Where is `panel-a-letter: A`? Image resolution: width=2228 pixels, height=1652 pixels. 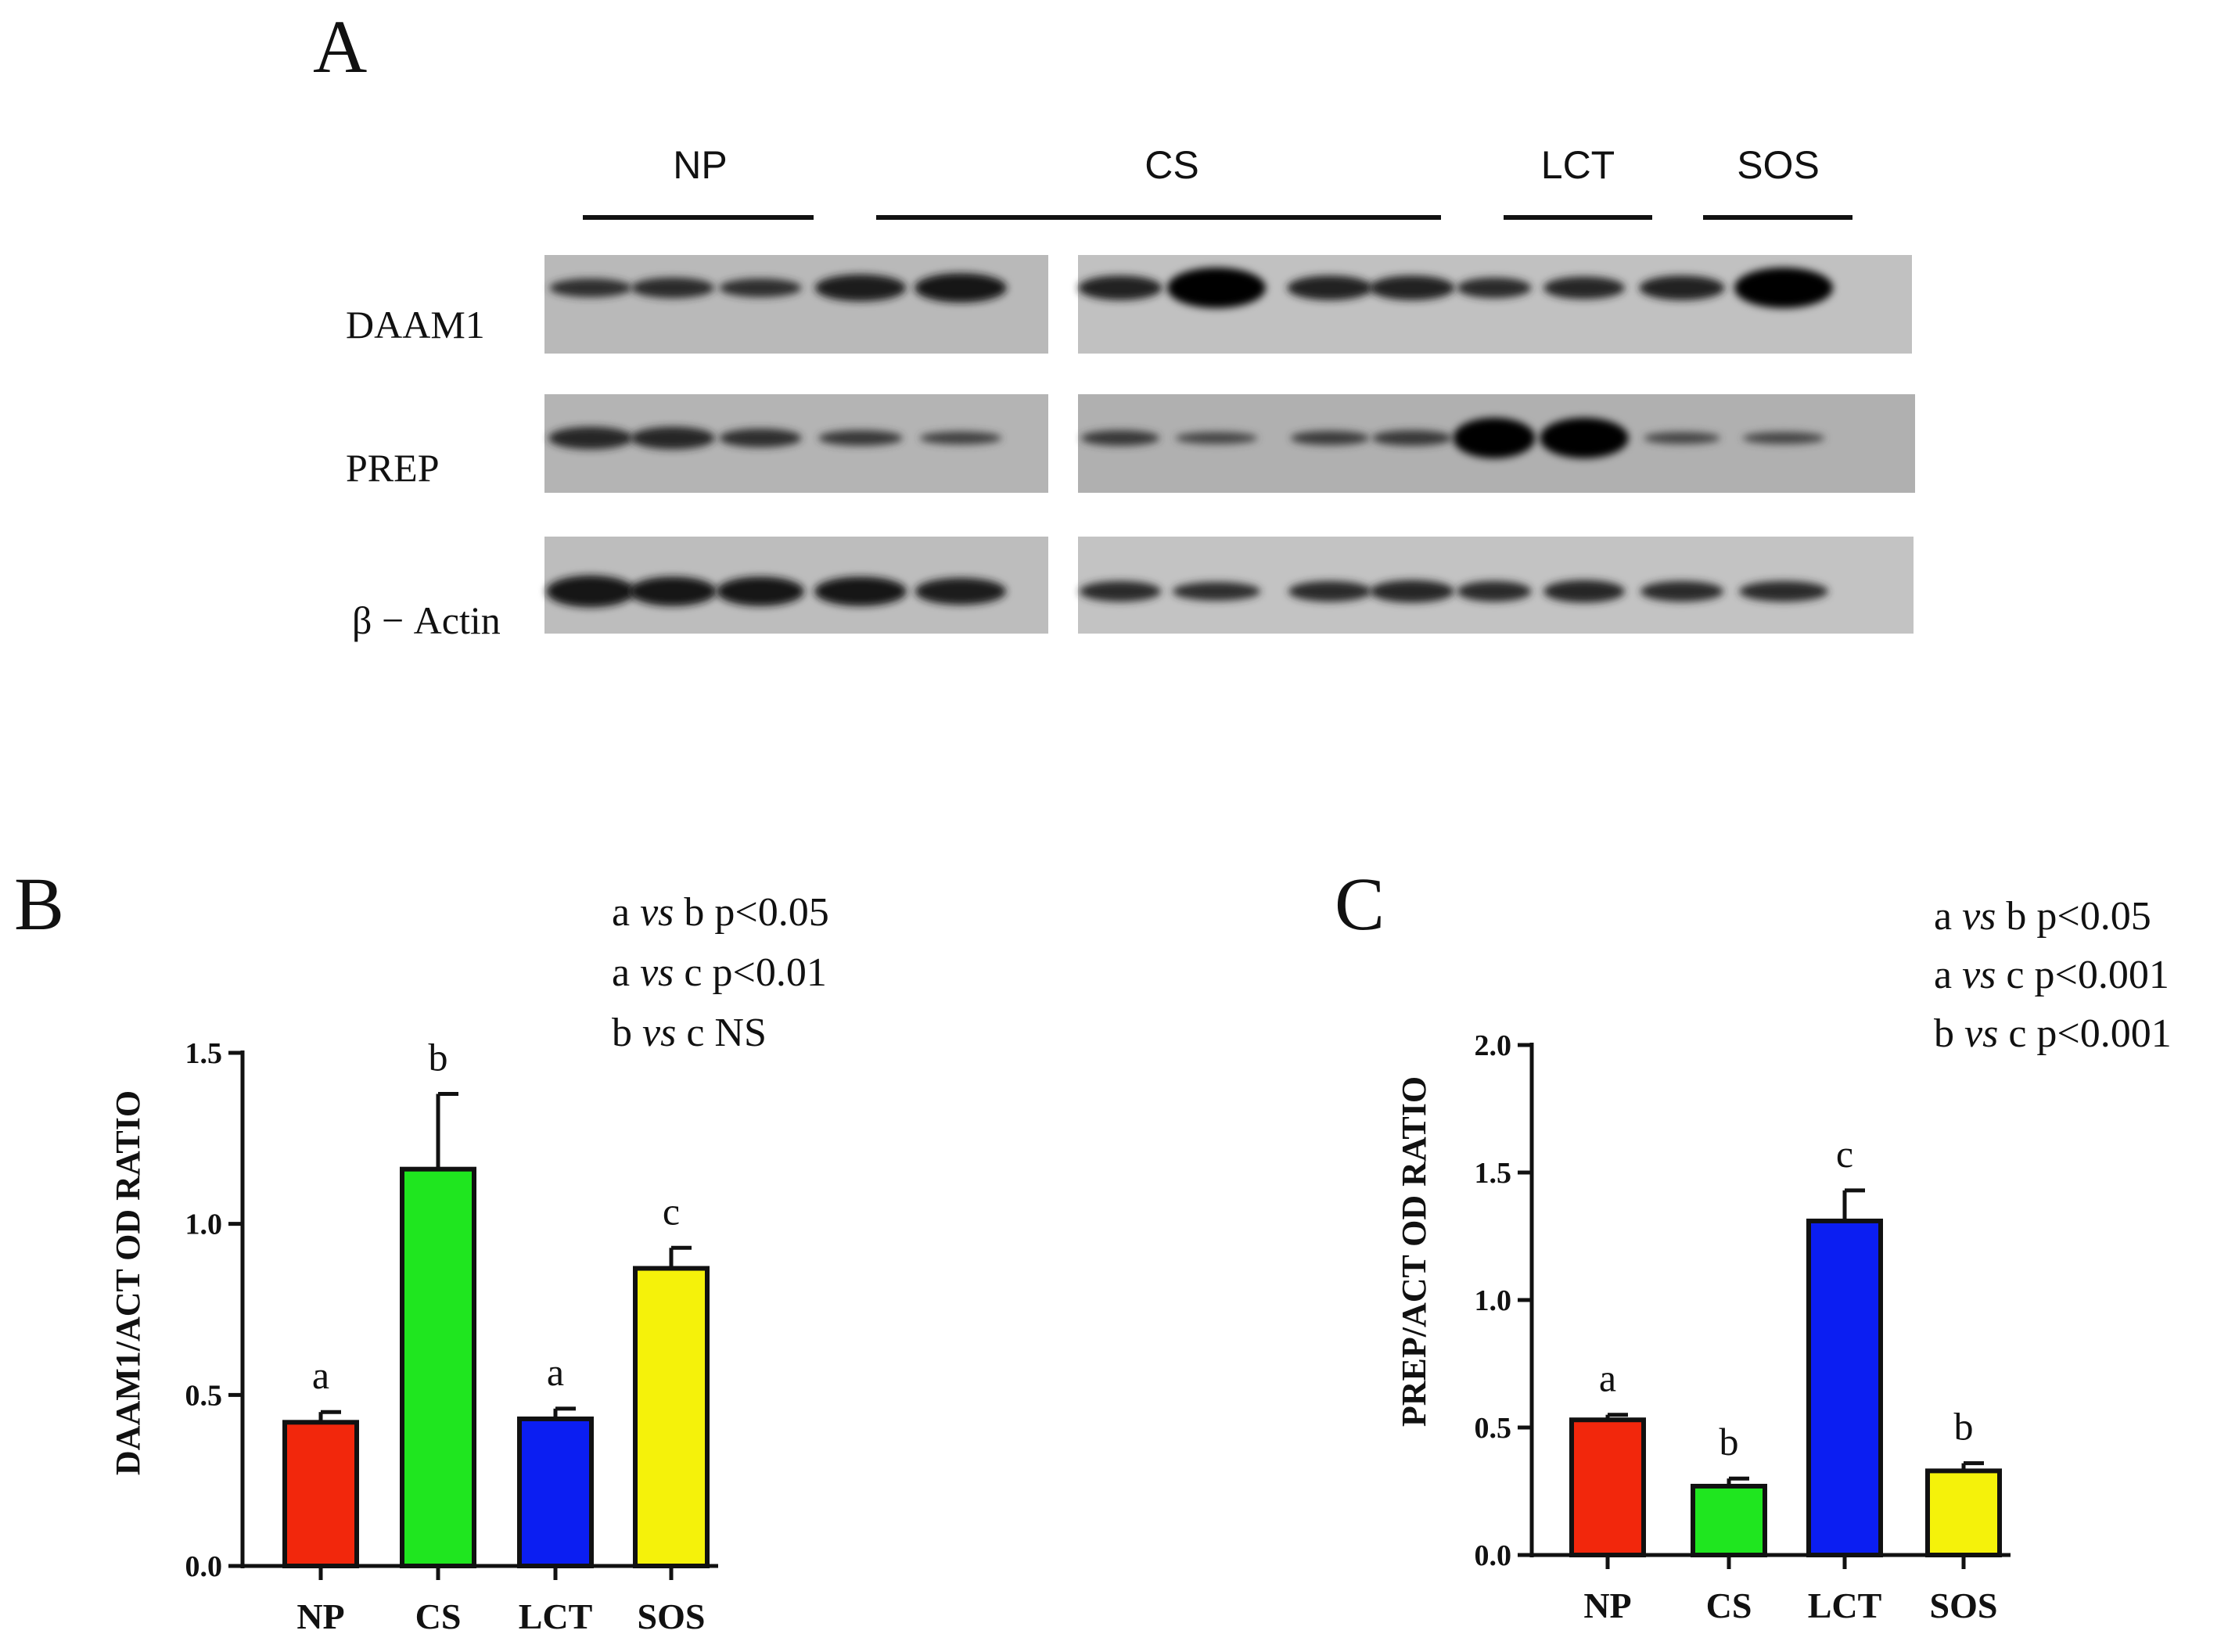 panel-a-letter: A is located at coordinates (340, 47).